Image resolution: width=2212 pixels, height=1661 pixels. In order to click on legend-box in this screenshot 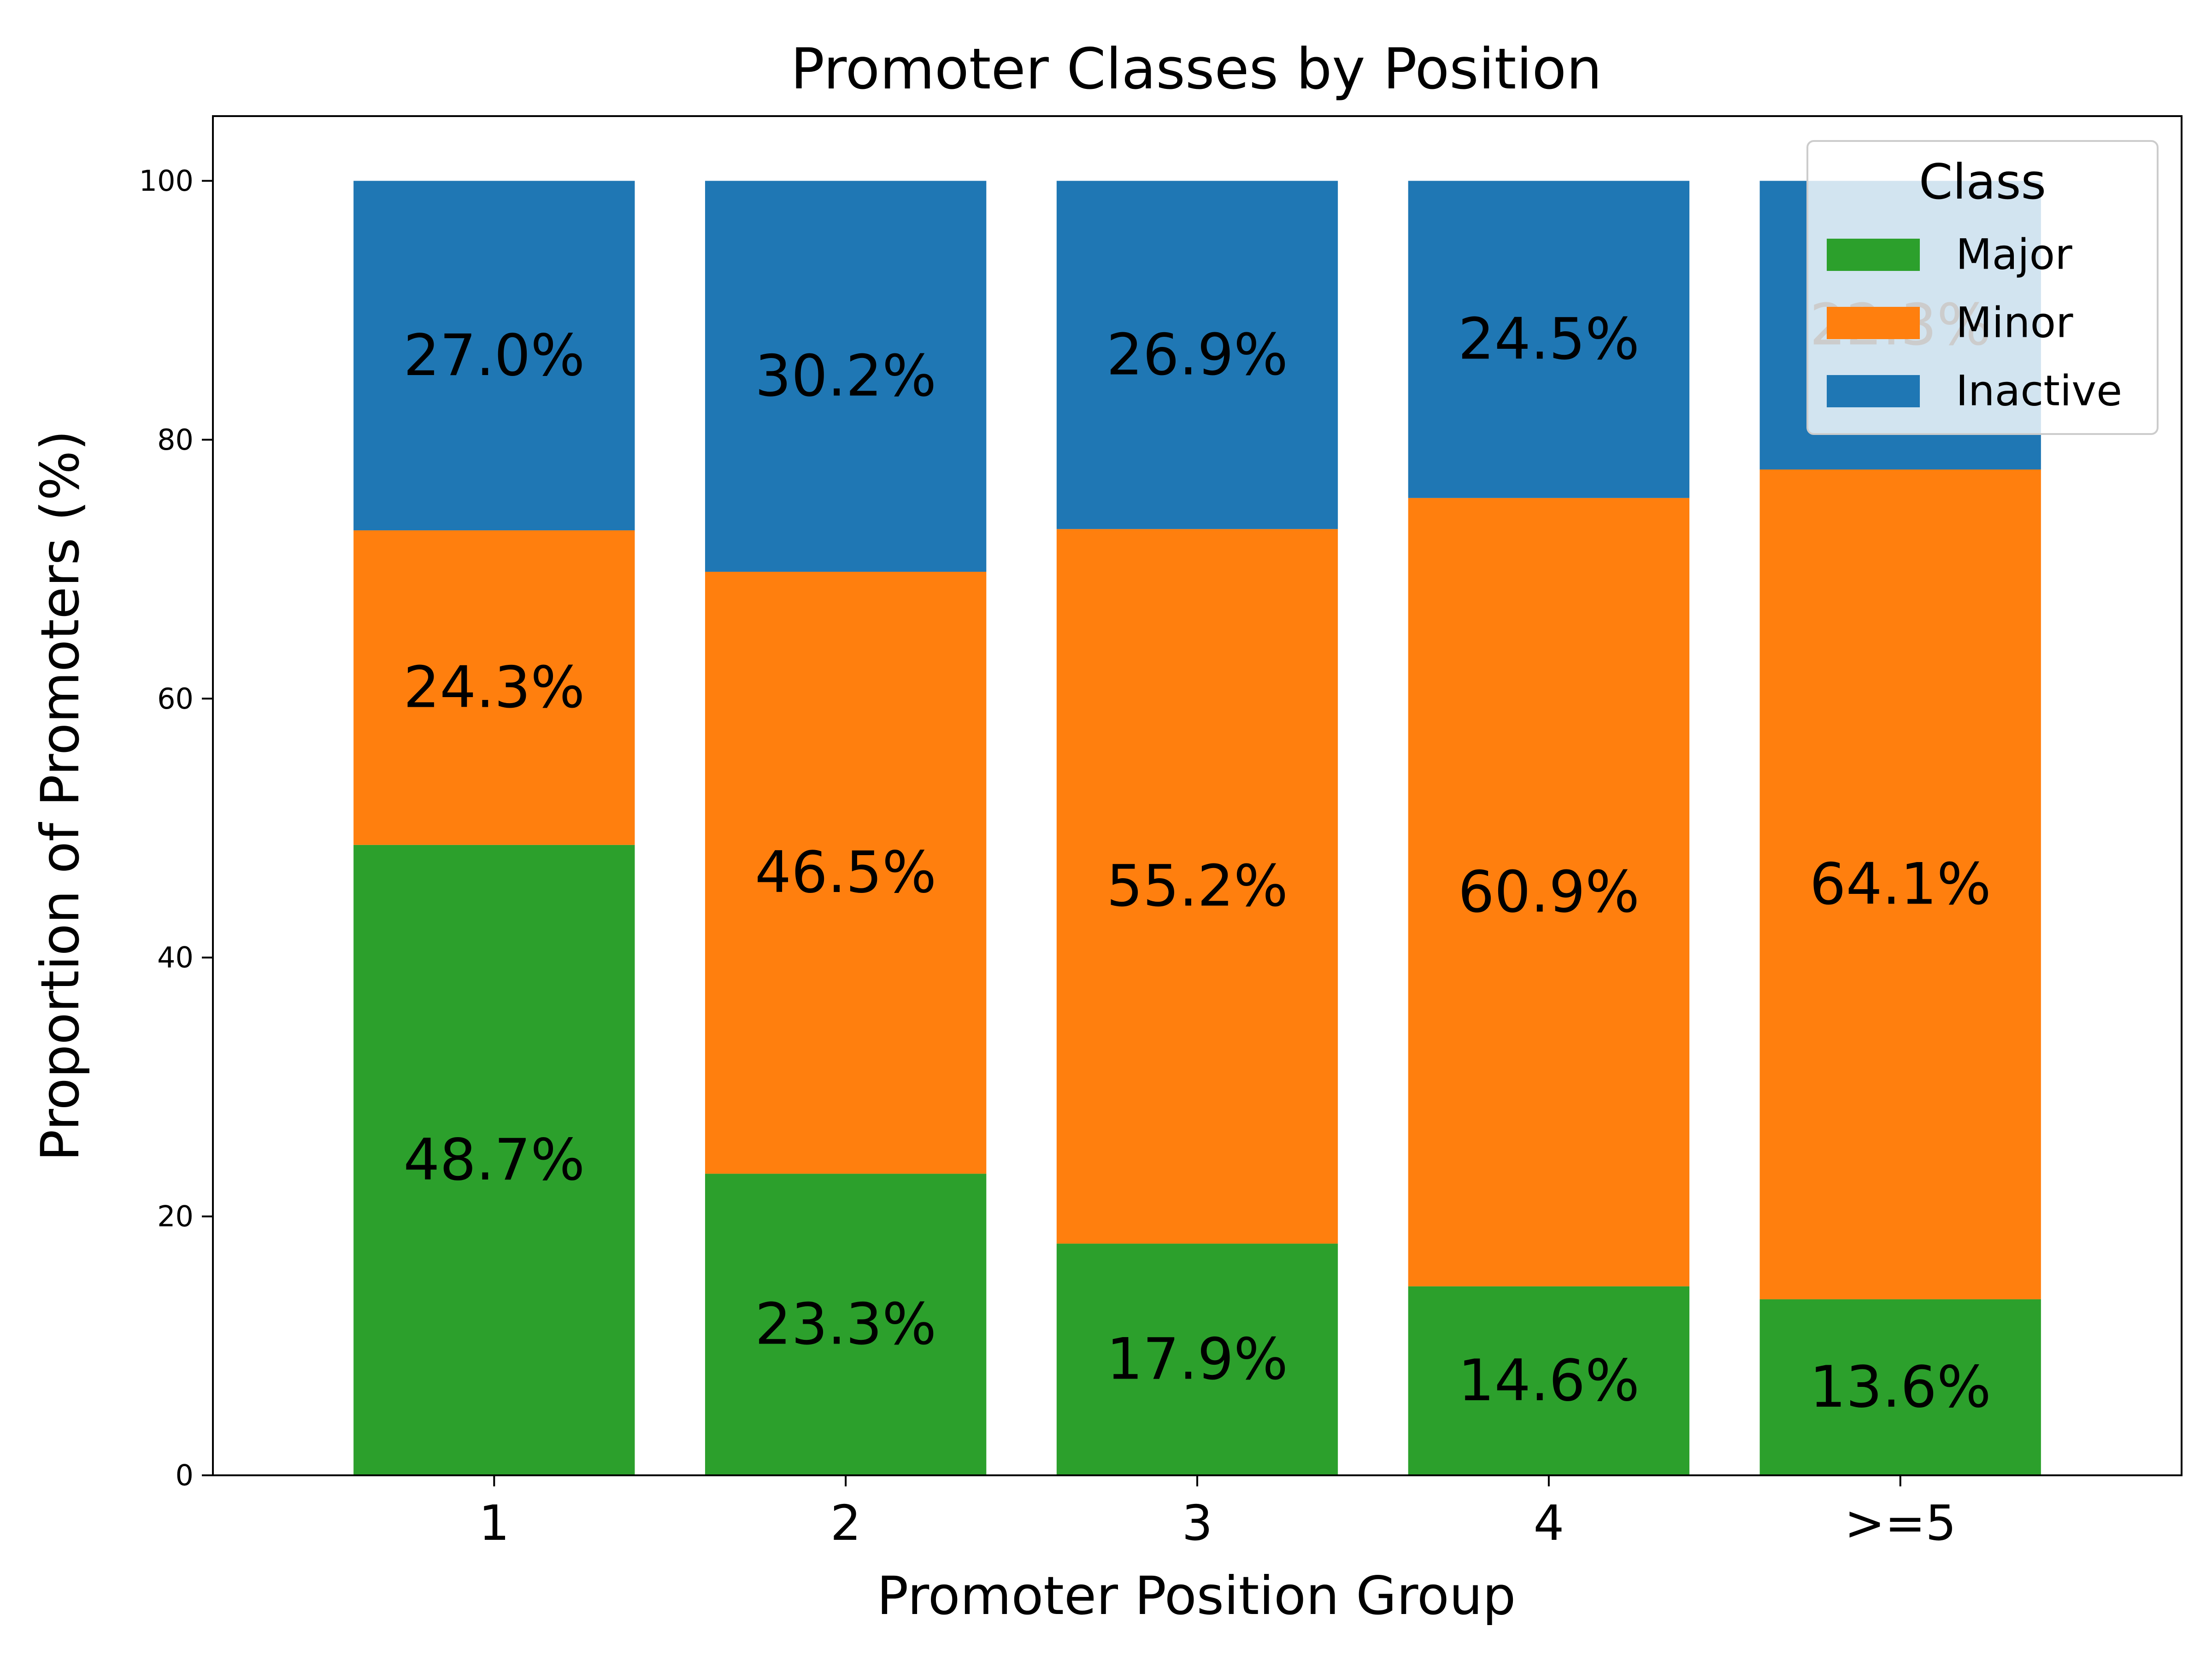, I will do `click(1982, 287)`.